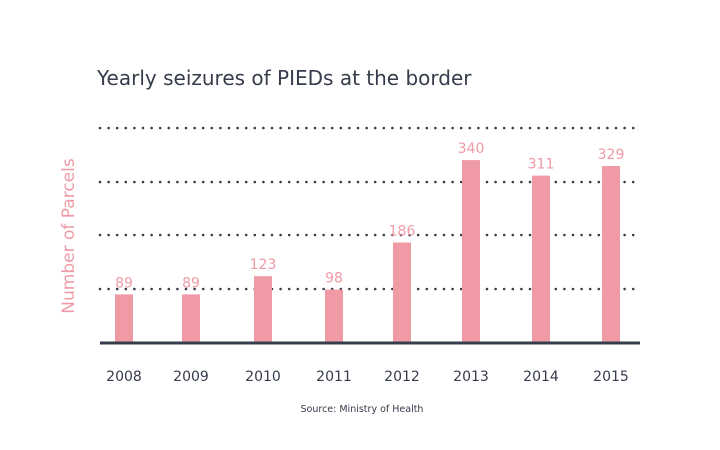 This screenshot has width=720, height=450. I want to click on bar-2011, so click(334, 315).